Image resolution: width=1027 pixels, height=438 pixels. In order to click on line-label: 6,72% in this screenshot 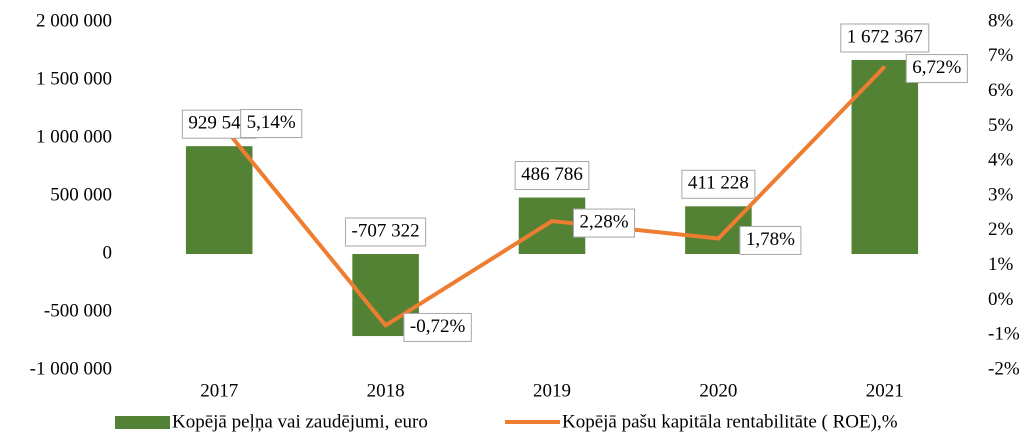, I will do `click(936, 69)`.